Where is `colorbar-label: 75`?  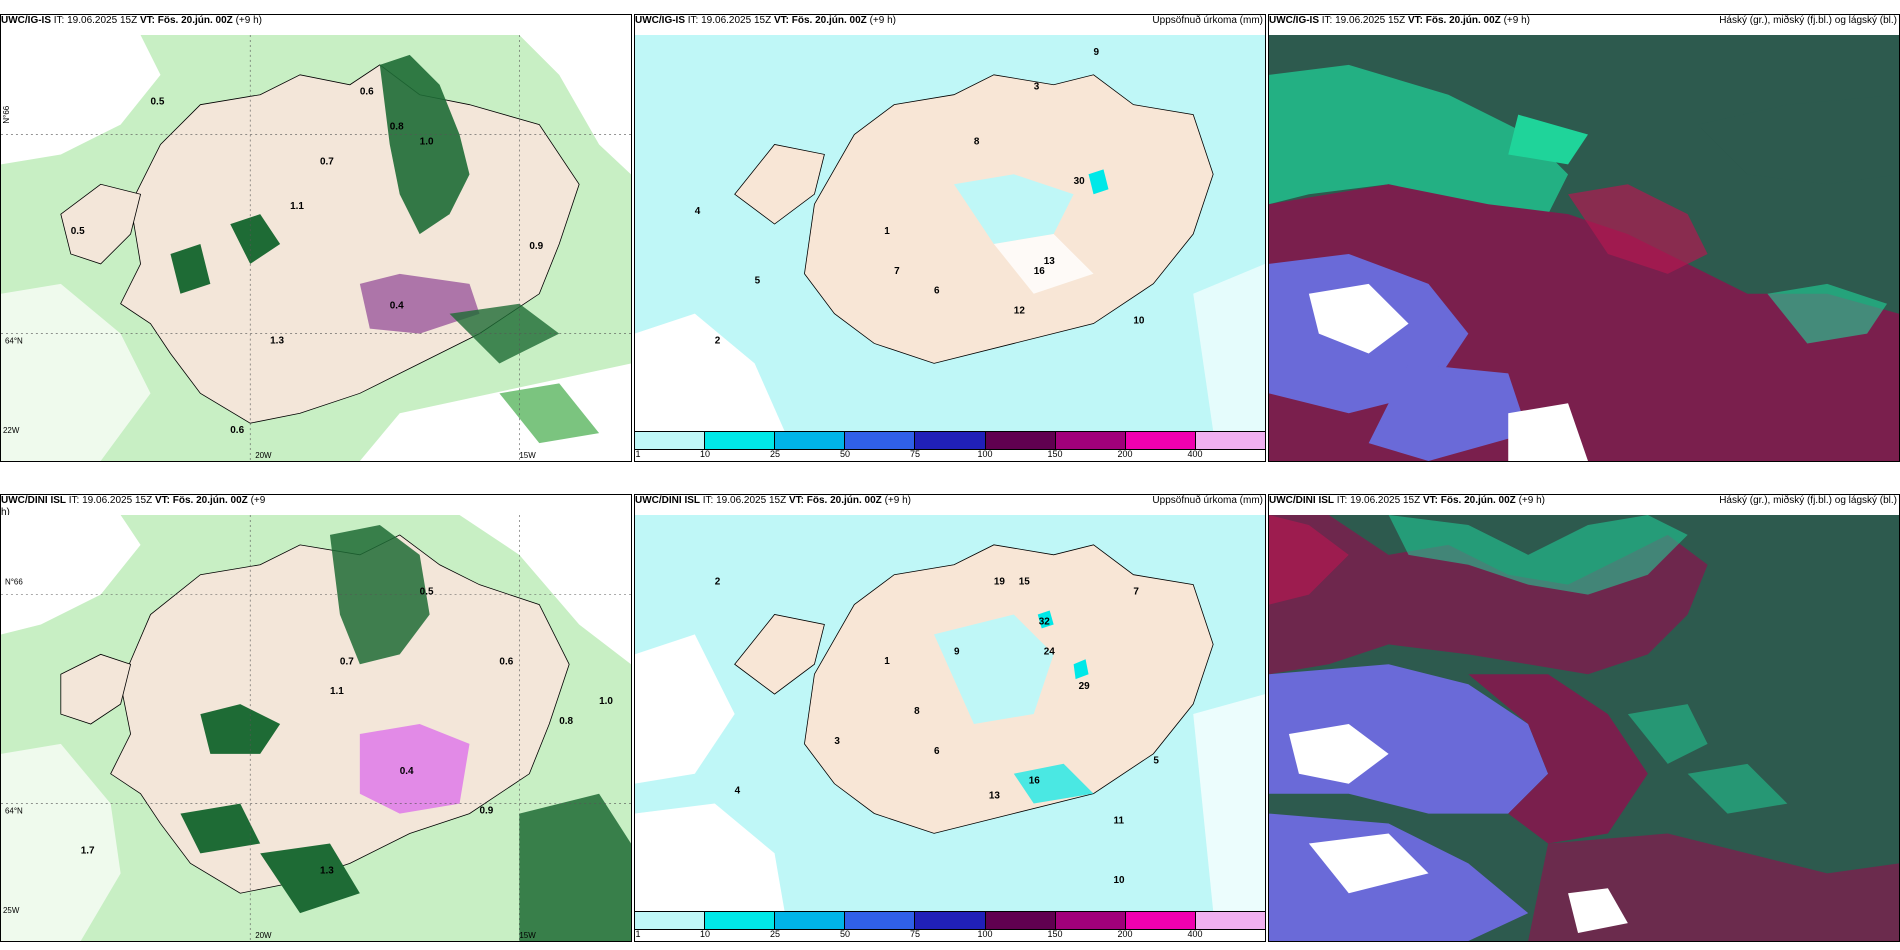 colorbar-label: 75 is located at coordinates (914, 934).